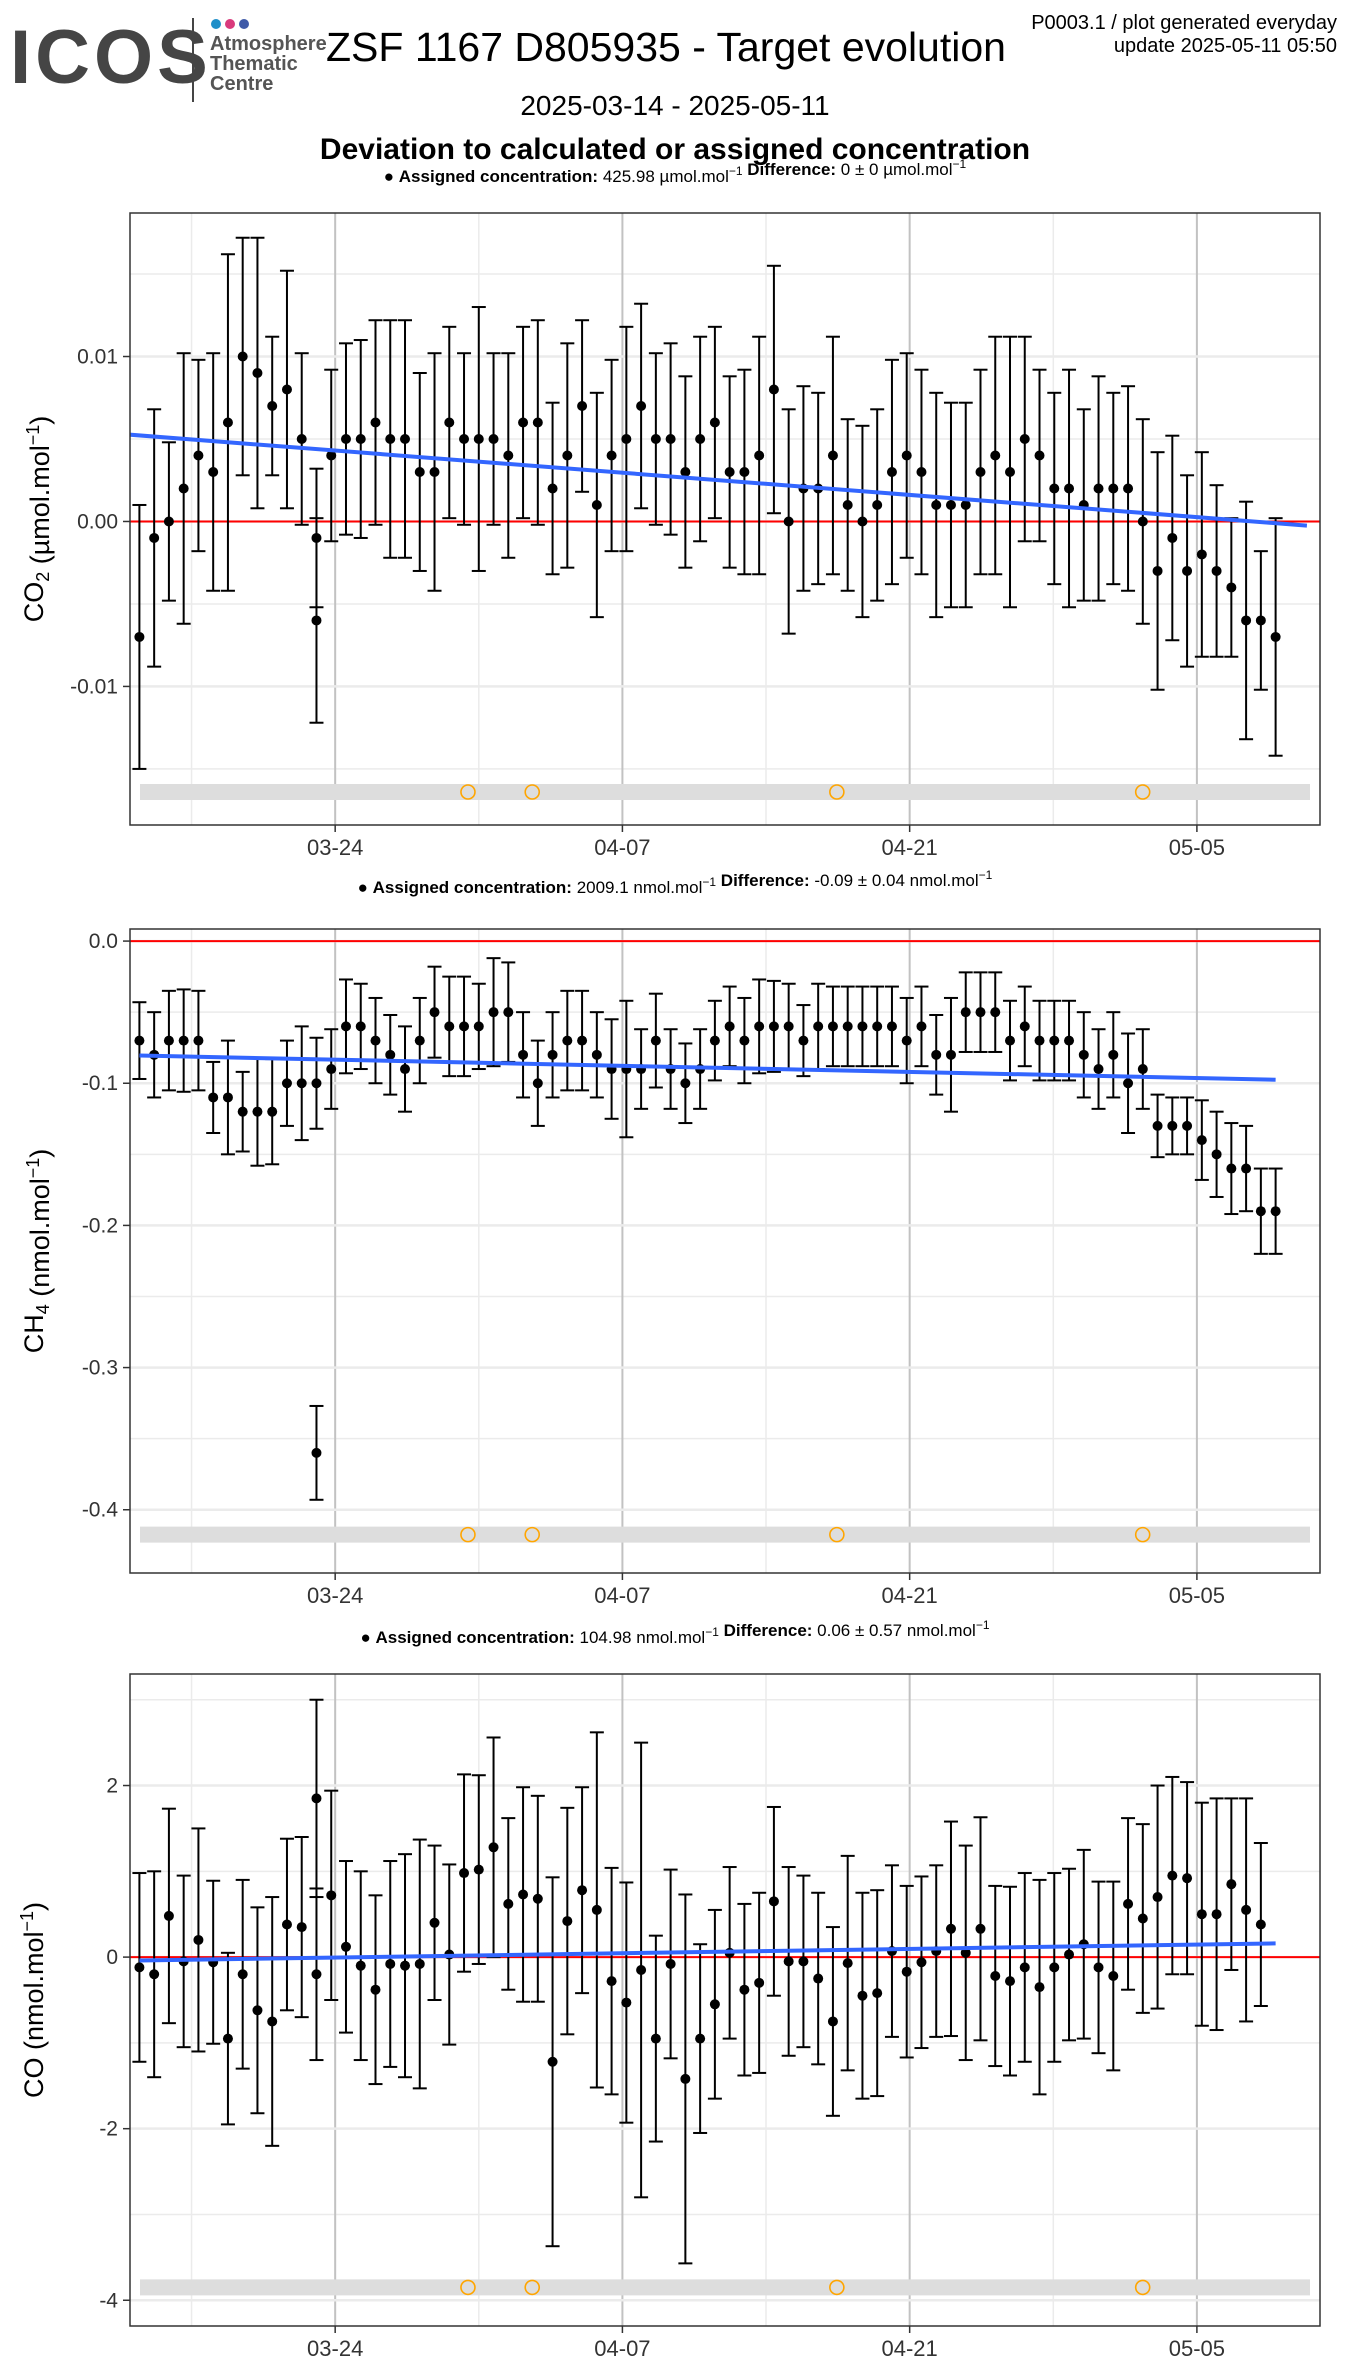  Describe the element at coordinates (40, 420) in the screenshot. I see `y-axis-close: )` at that location.